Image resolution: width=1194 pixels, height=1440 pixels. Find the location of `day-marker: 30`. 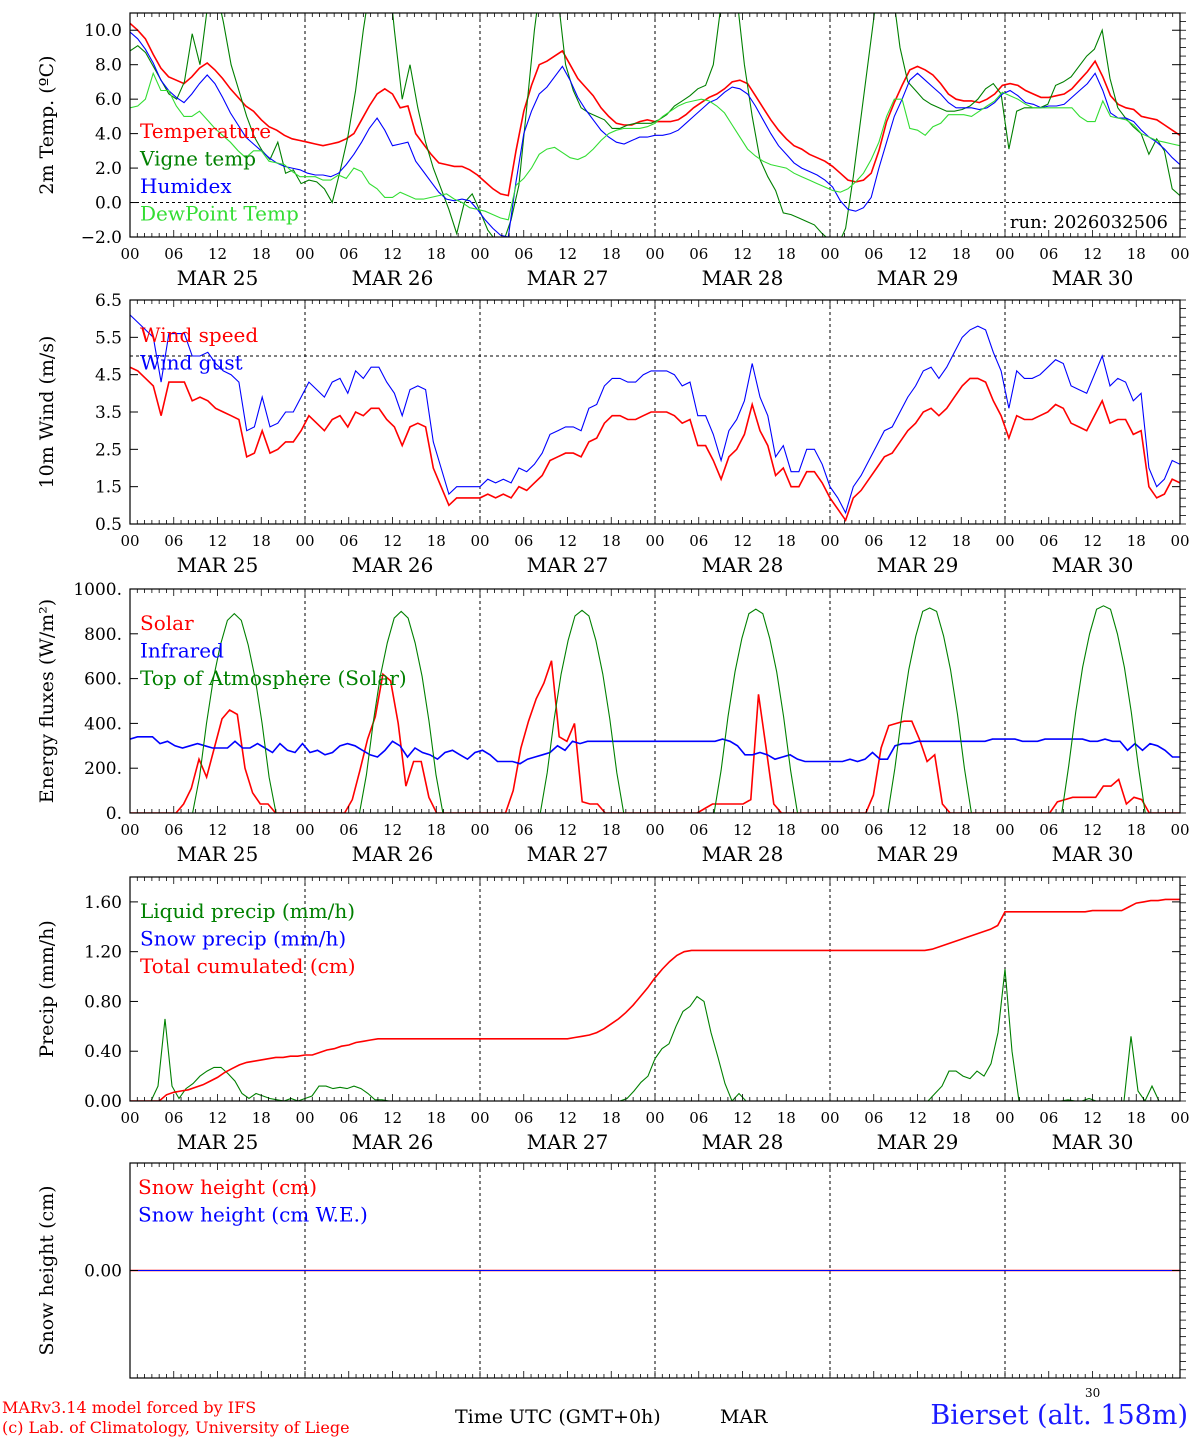

day-marker: 30 is located at coordinates (1093, 1393).